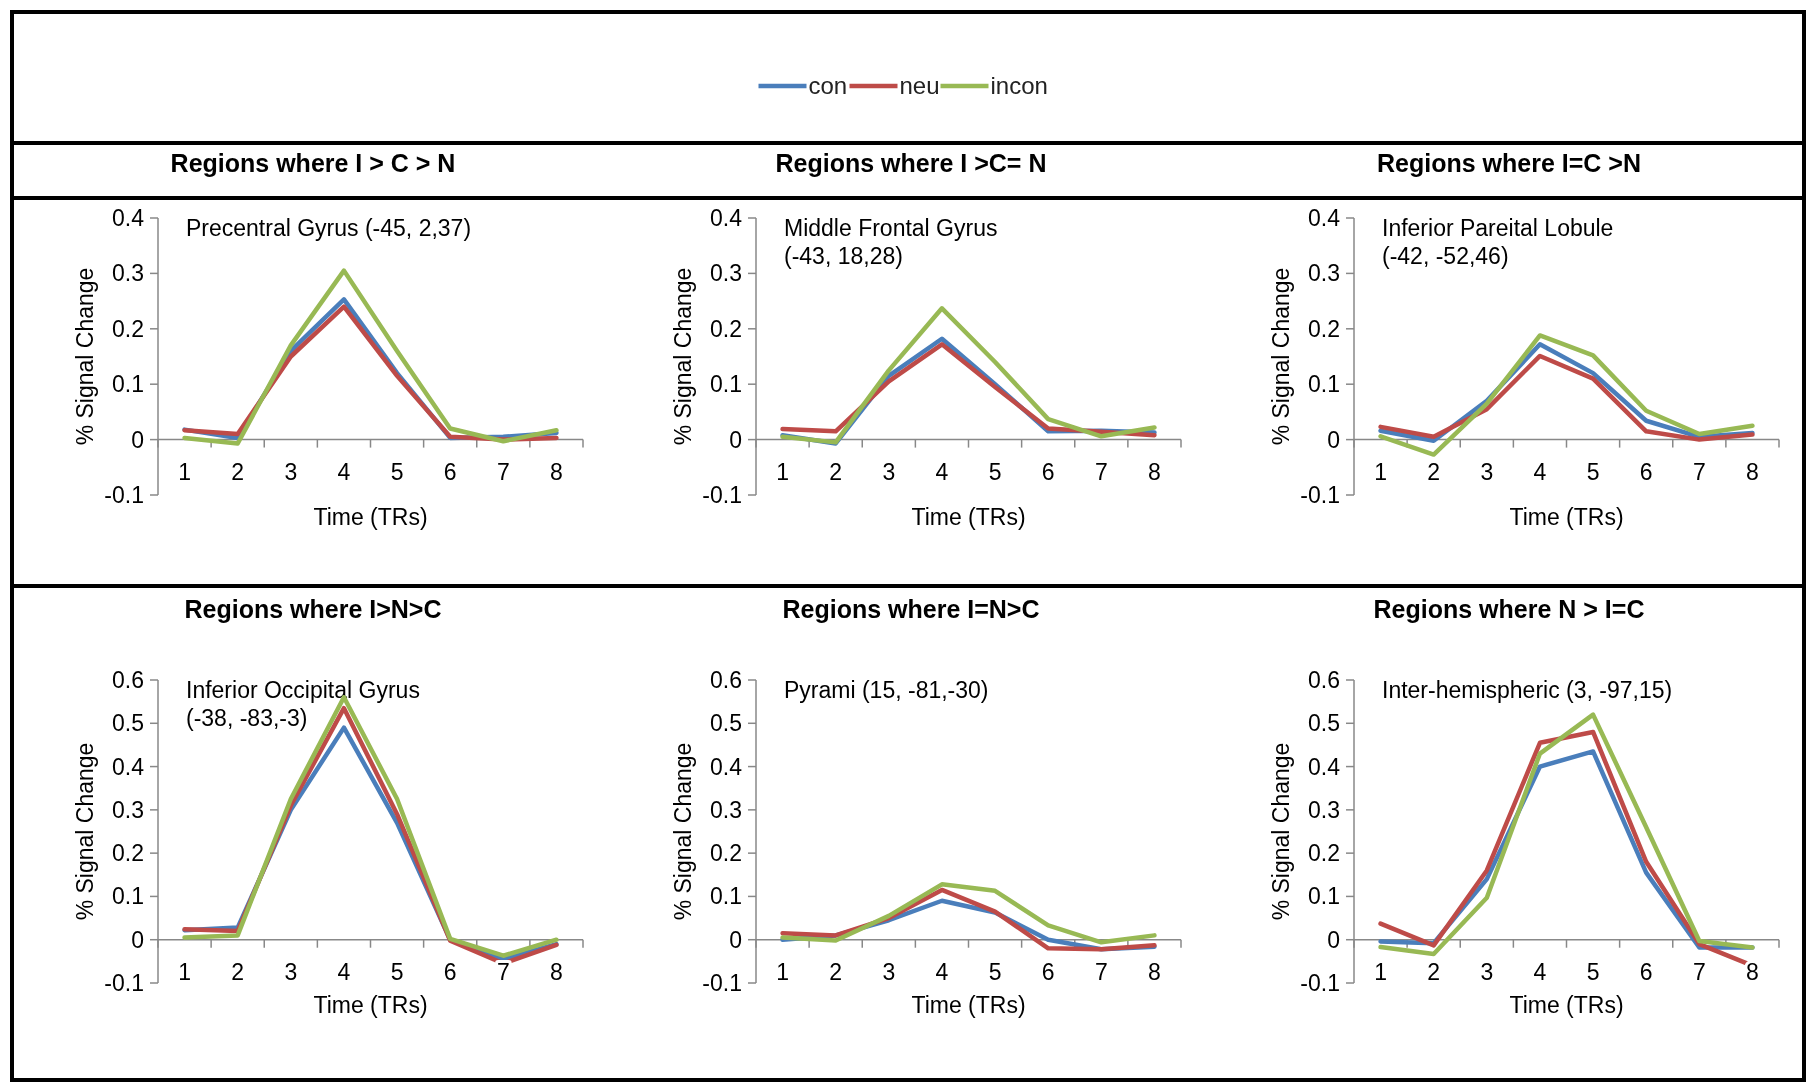 The width and height of the screenshot is (1809, 1092). I want to click on chart-title: Regions where I >C= N, so click(911, 163).